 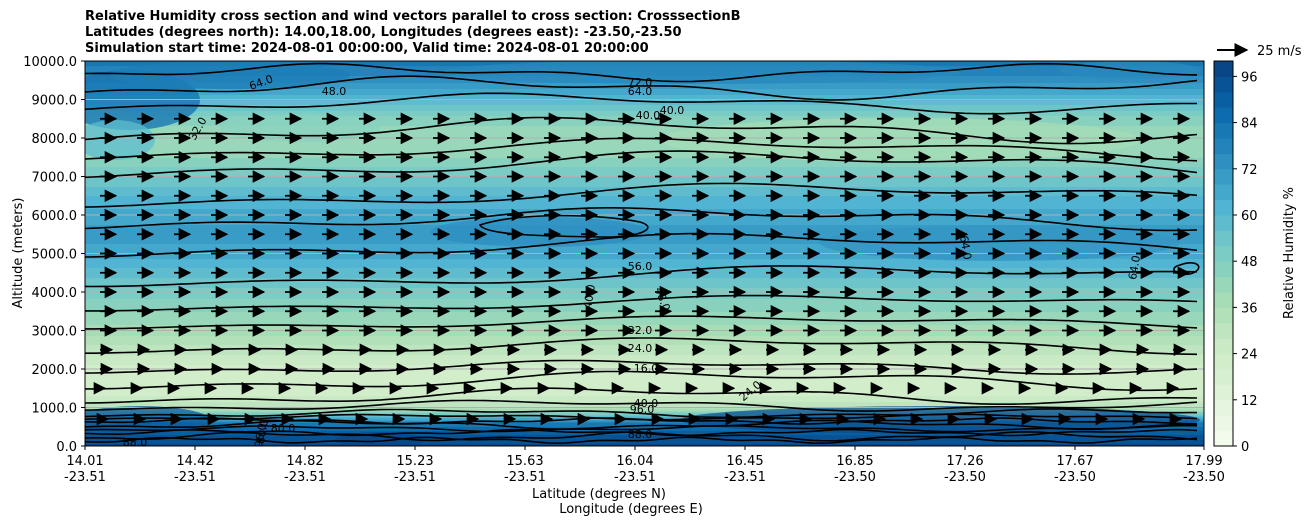 What do you see at coordinates (55, 139) in the screenshot?
I see `y-tick-label: 8000.0` at bounding box center [55, 139].